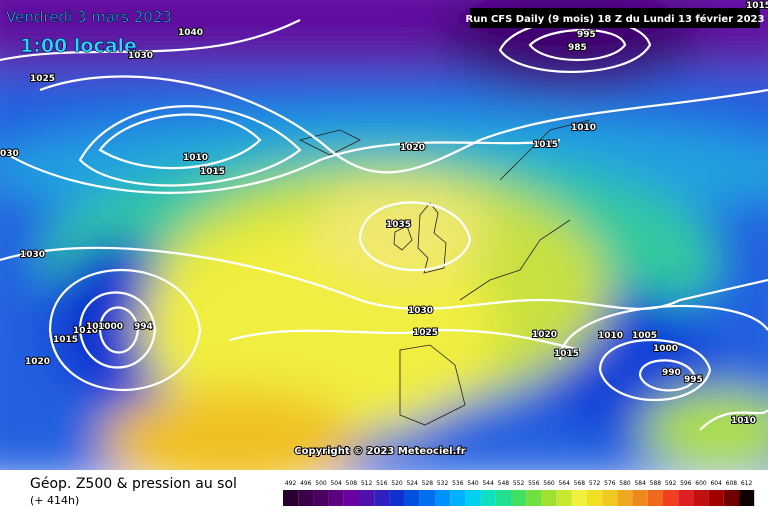 Image resolution: width=768 pixels, height=512 pixels. Describe the element at coordinates (379, 451) in the screenshot. I see `copyright: Copyright © 2023 Meteociel.fr` at that location.